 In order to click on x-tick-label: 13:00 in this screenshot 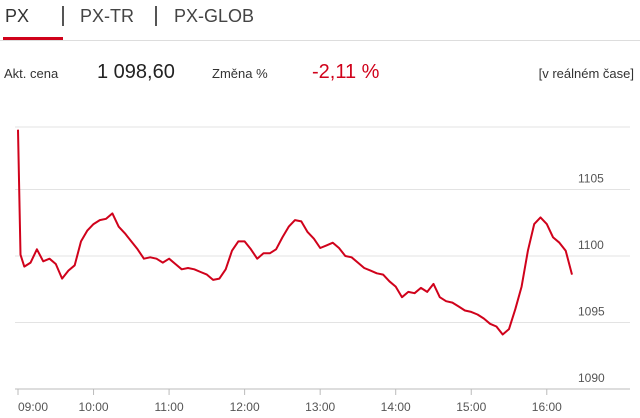, I will do `click(320, 407)`.